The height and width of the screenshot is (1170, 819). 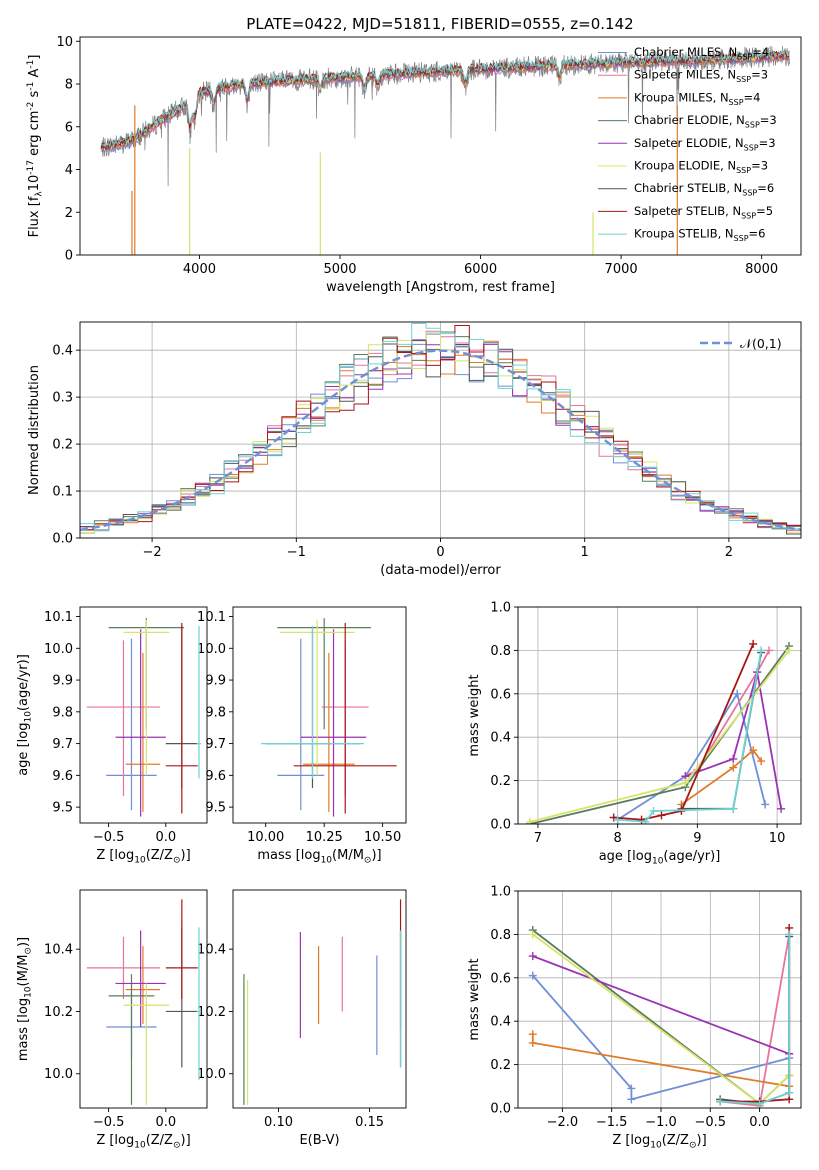 What do you see at coordinates (288, 855) in the screenshot?
I see `label-segment: mass [log` at bounding box center [288, 855].